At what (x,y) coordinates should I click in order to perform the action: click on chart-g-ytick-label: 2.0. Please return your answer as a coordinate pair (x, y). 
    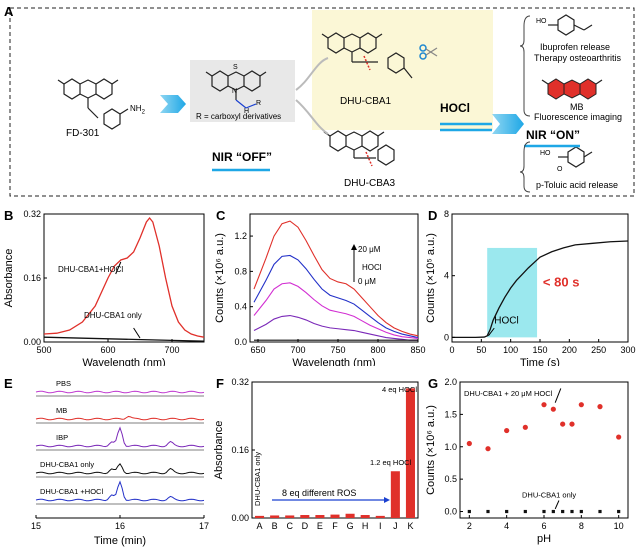
    Looking at the image, I should click on (450, 382).